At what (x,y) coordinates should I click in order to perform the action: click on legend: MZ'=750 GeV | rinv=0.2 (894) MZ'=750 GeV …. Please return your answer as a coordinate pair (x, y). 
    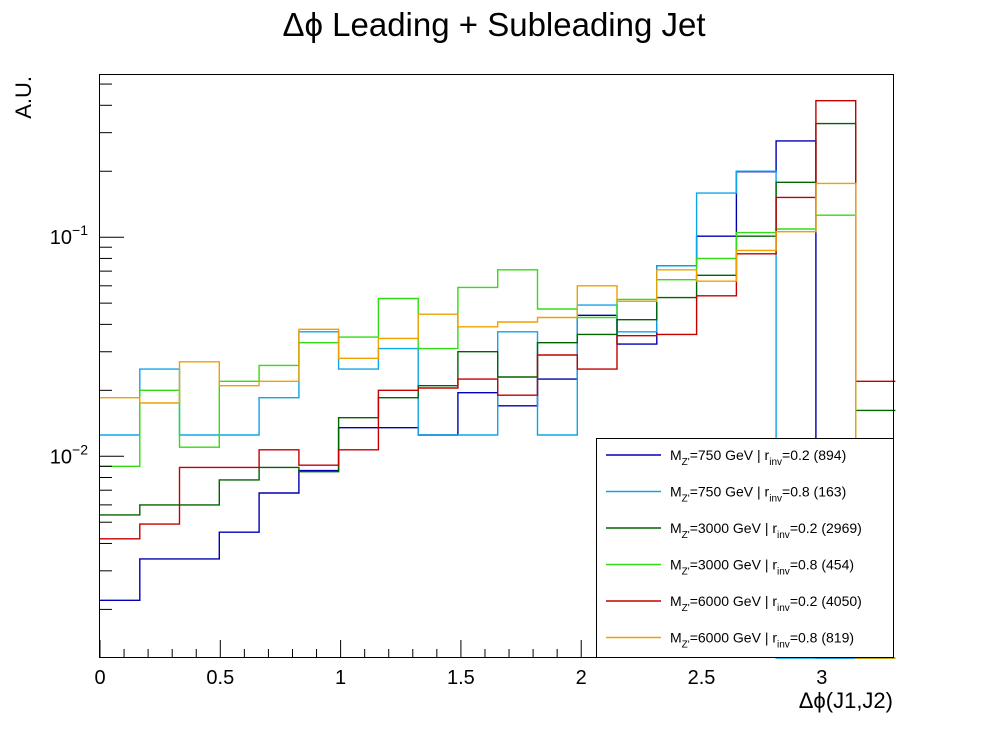
    Looking at the image, I should click on (745, 548).